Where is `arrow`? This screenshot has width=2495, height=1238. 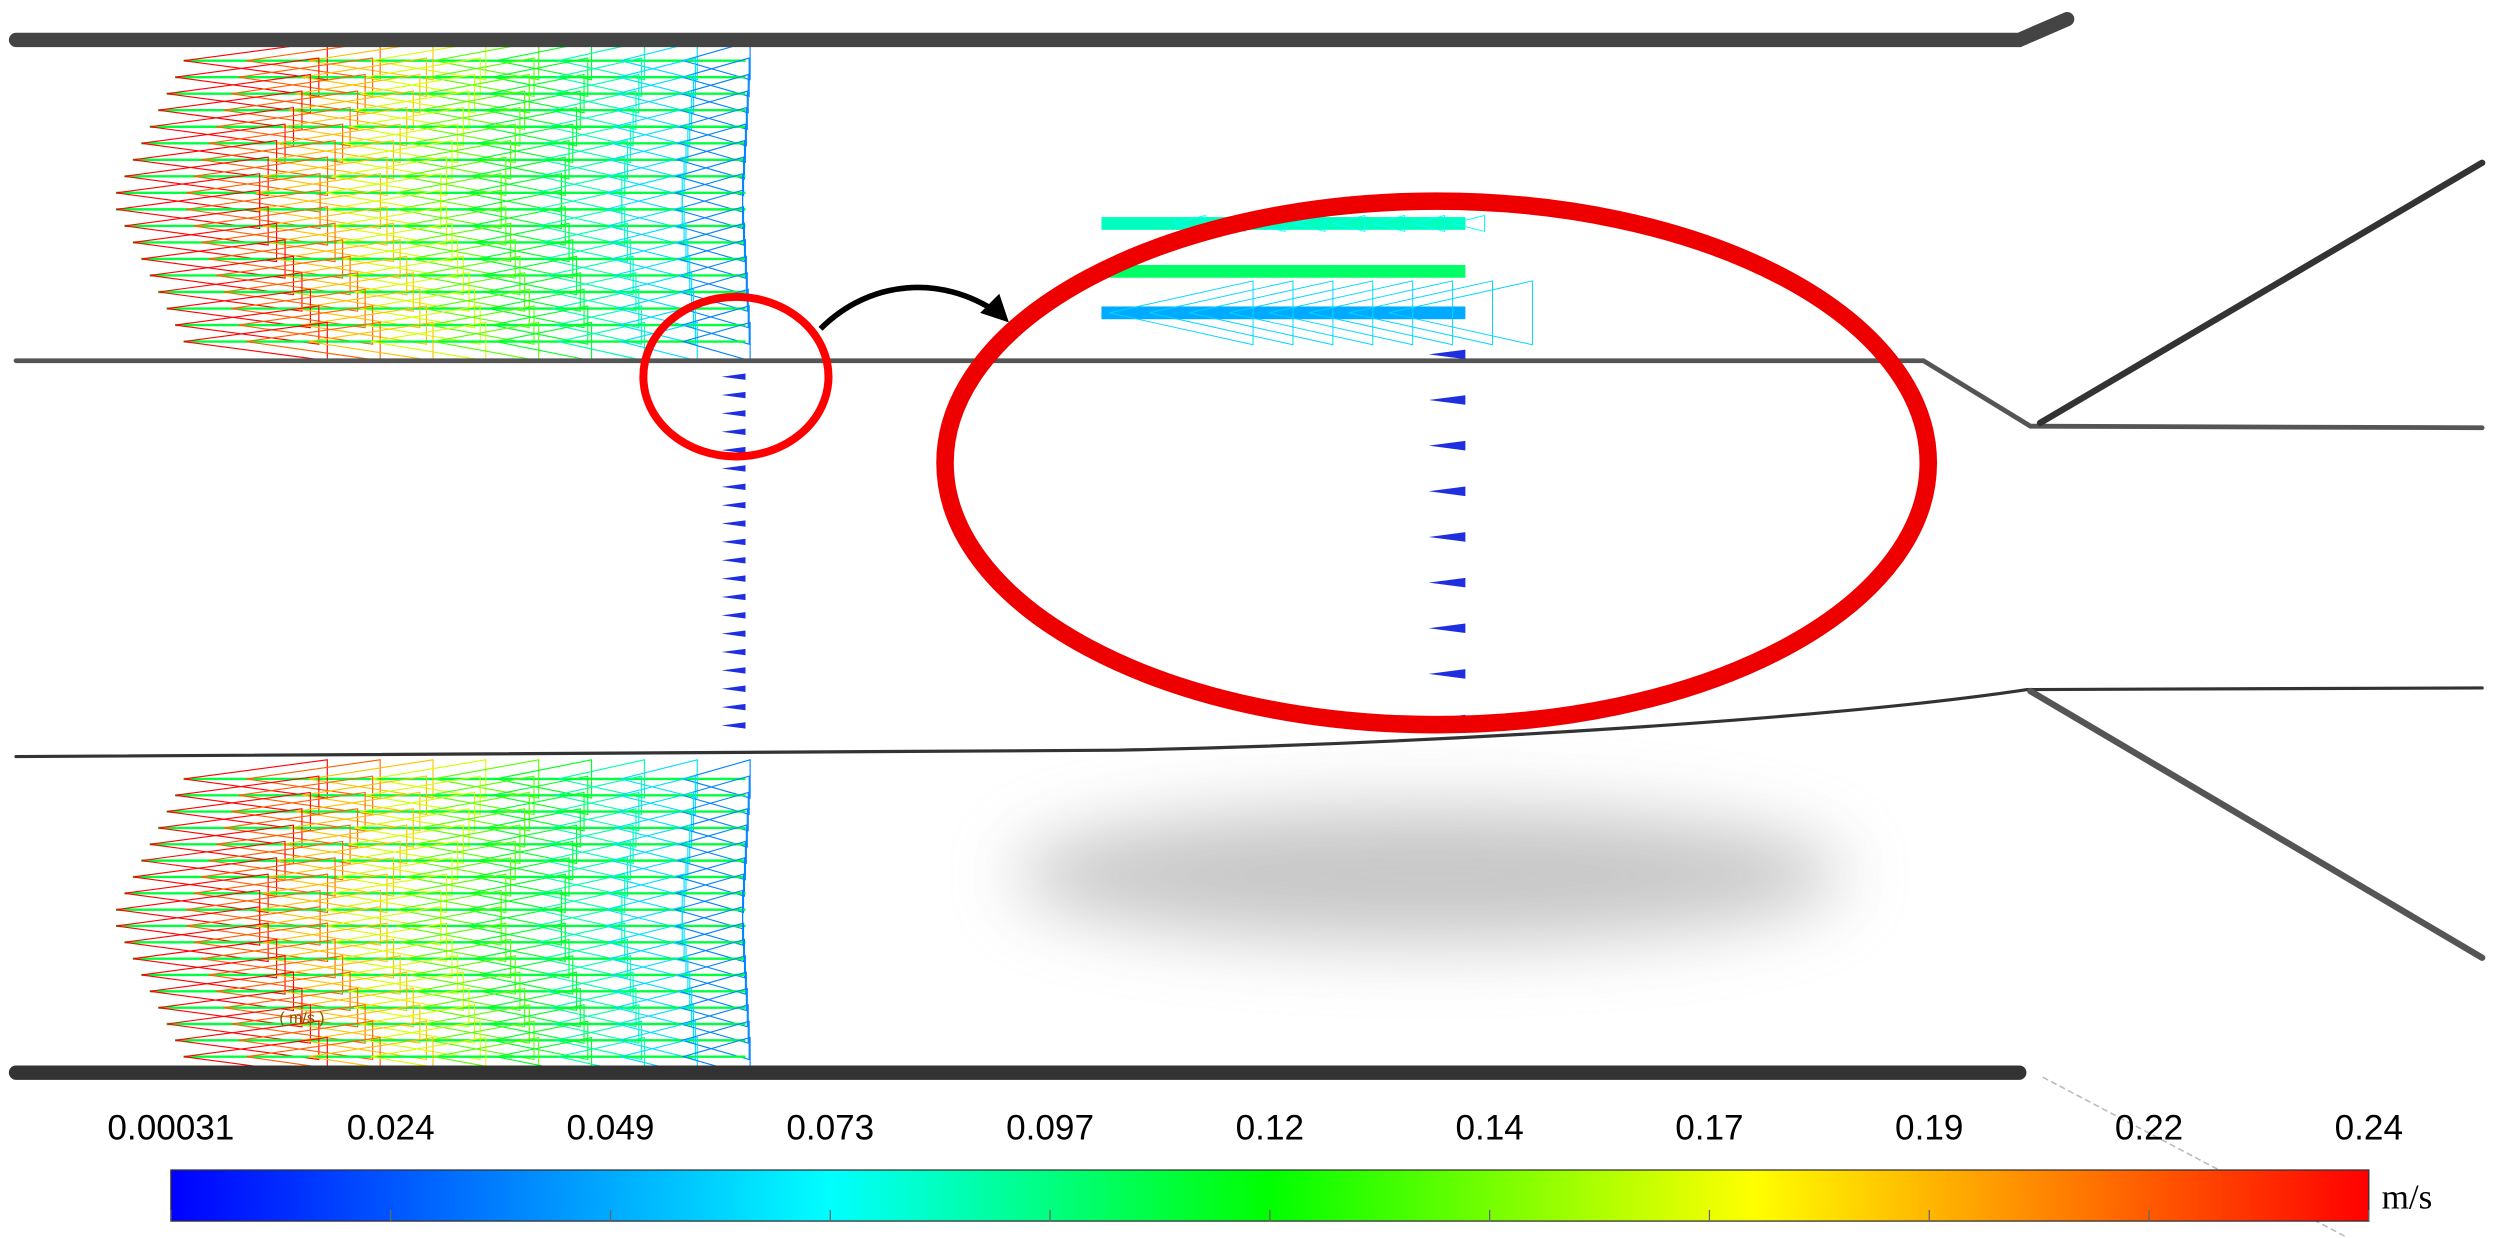
arrow is located at coordinates (909, 307).